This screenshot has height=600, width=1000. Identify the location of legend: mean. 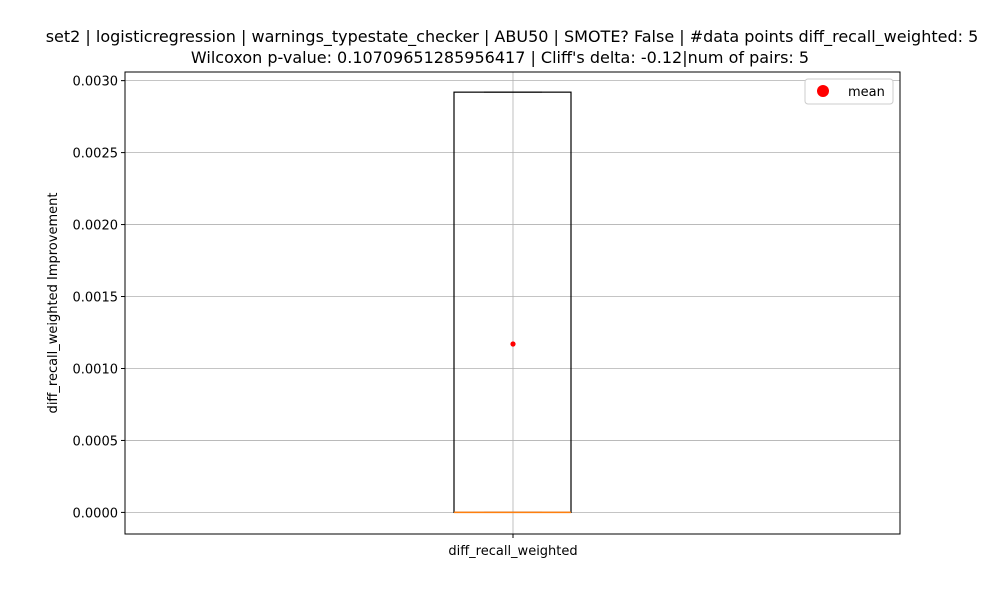
(849, 91).